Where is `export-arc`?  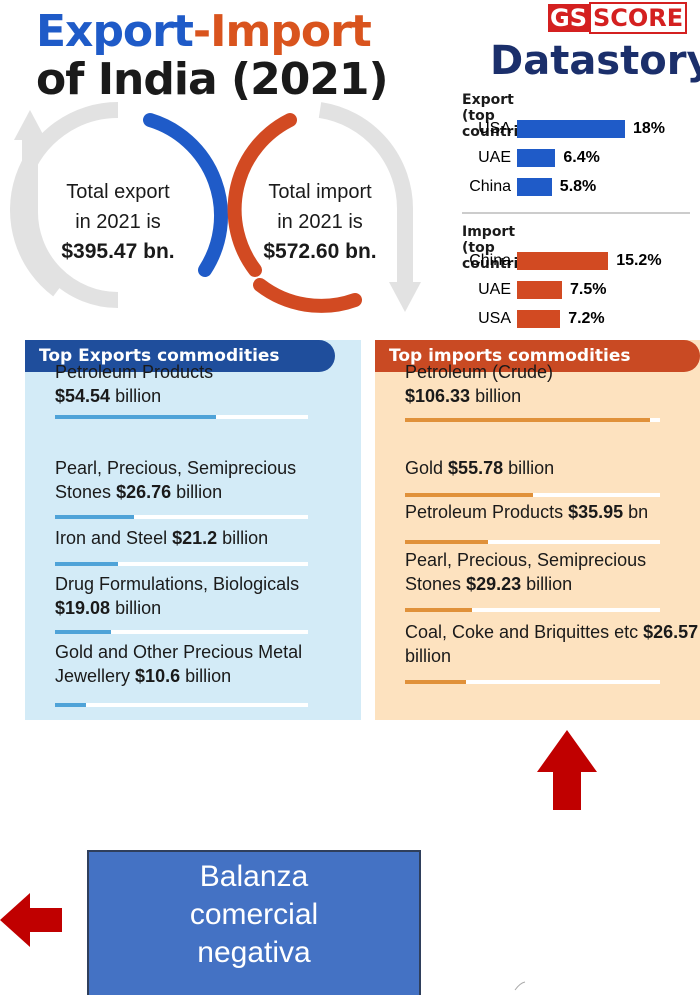 export-arc is located at coordinates (186, 195).